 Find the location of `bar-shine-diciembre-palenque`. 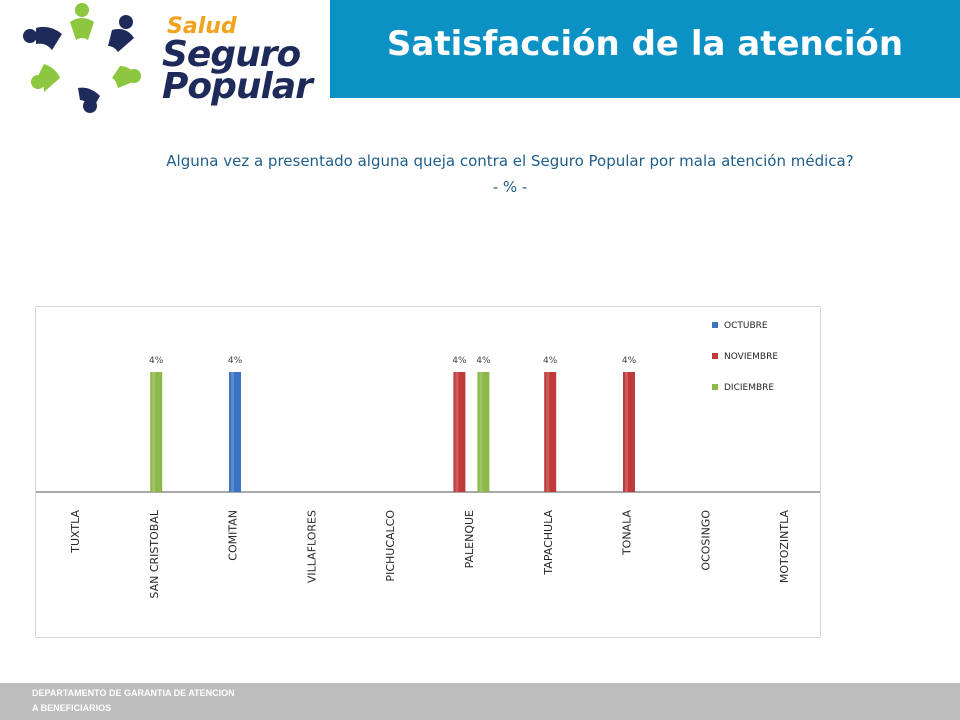

bar-shine-diciembre-palenque is located at coordinates (481, 432).